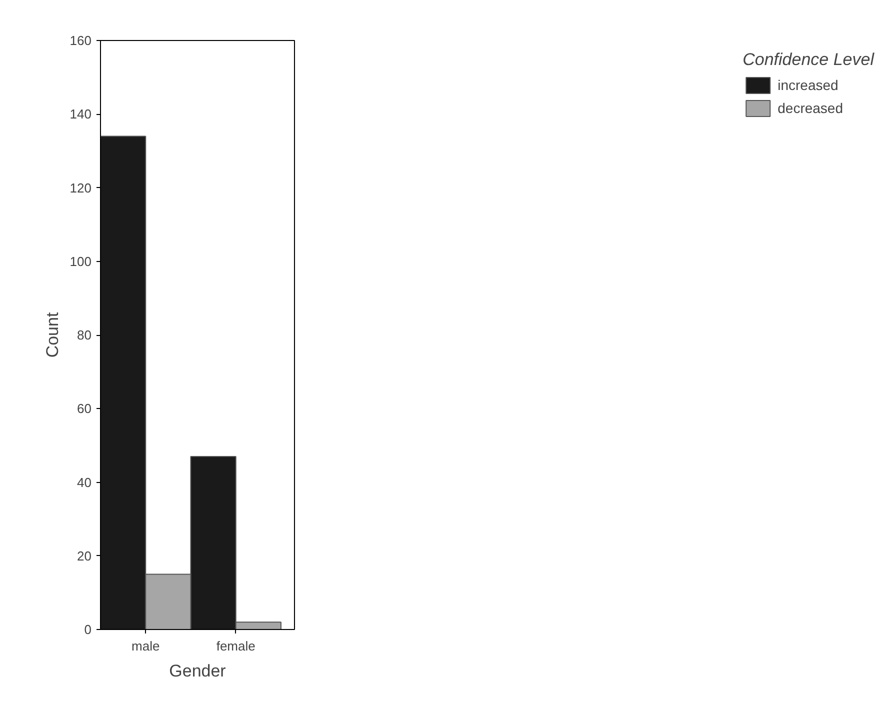  Describe the element at coordinates (81, 114) in the screenshot. I see `y-tick-label: 140` at that location.